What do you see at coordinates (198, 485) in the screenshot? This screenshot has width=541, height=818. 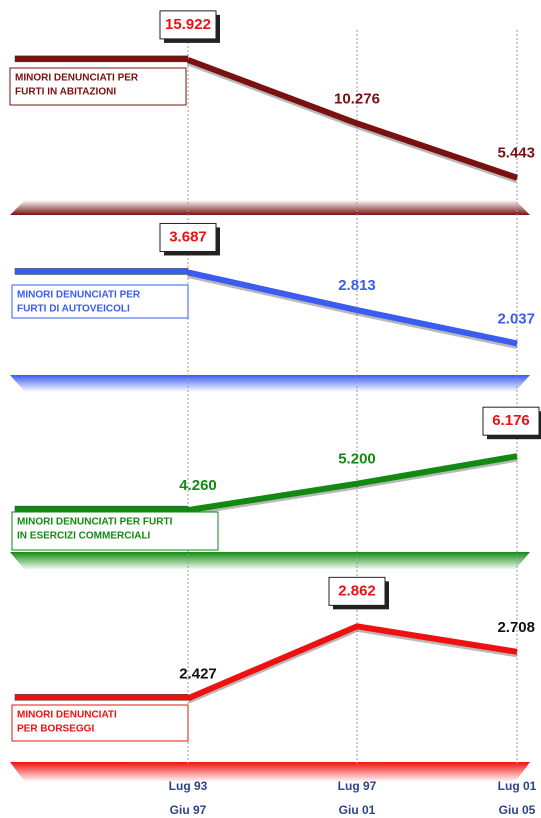 I see `value-label: 4.260` at bounding box center [198, 485].